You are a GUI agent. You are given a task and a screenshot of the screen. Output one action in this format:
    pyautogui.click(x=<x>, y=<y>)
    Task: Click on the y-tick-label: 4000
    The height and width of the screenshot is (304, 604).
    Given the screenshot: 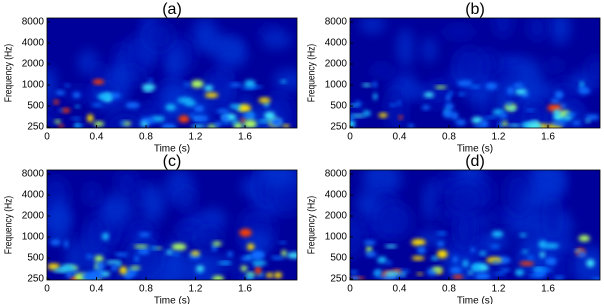 What is the action you would take?
    pyautogui.click(x=33, y=43)
    